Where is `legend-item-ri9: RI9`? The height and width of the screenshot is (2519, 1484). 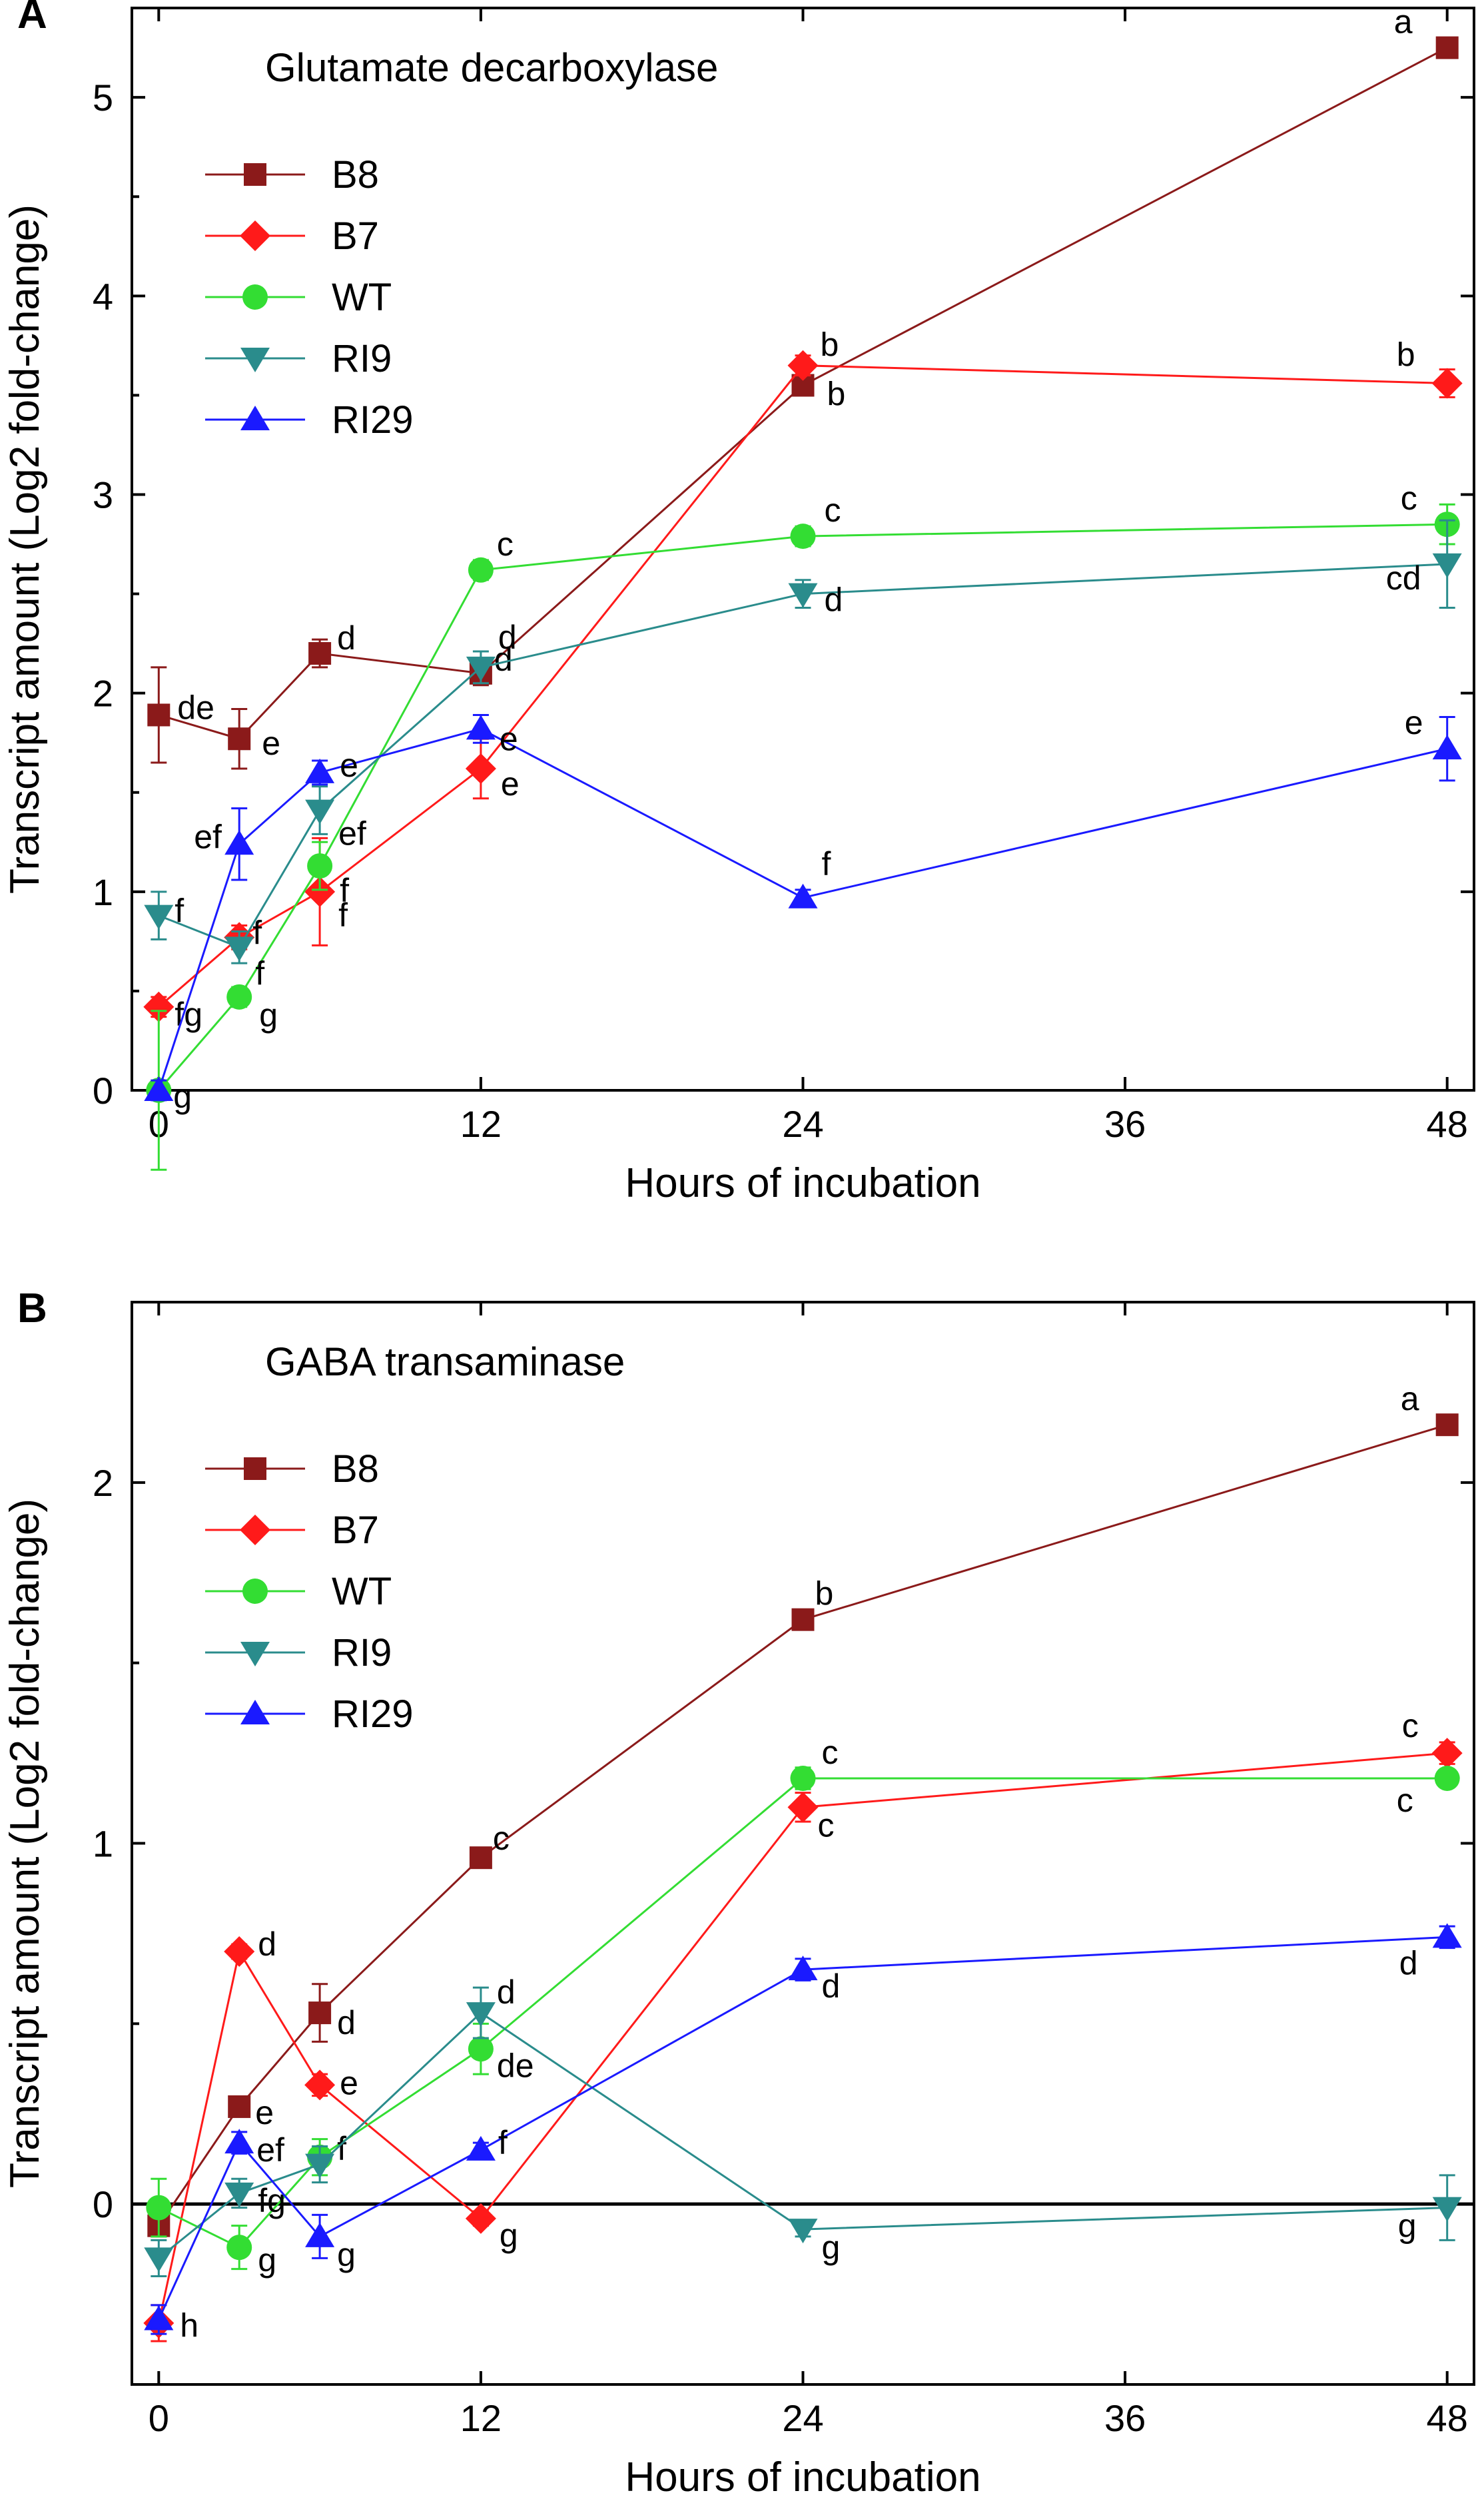 legend-item-ri9: RI9 is located at coordinates (298, 358).